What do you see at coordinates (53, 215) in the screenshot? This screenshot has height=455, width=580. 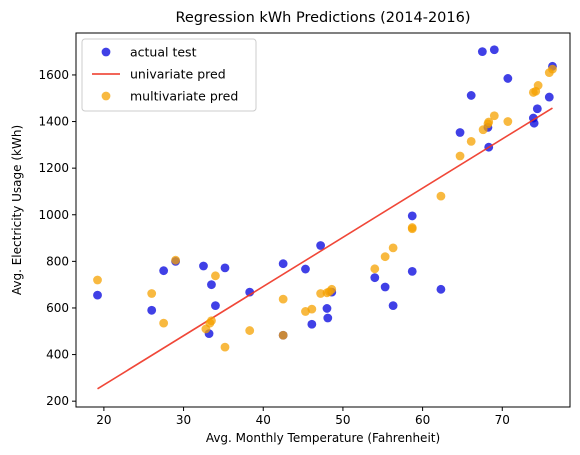 I see `y-tick-label: 1000` at bounding box center [53, 215].